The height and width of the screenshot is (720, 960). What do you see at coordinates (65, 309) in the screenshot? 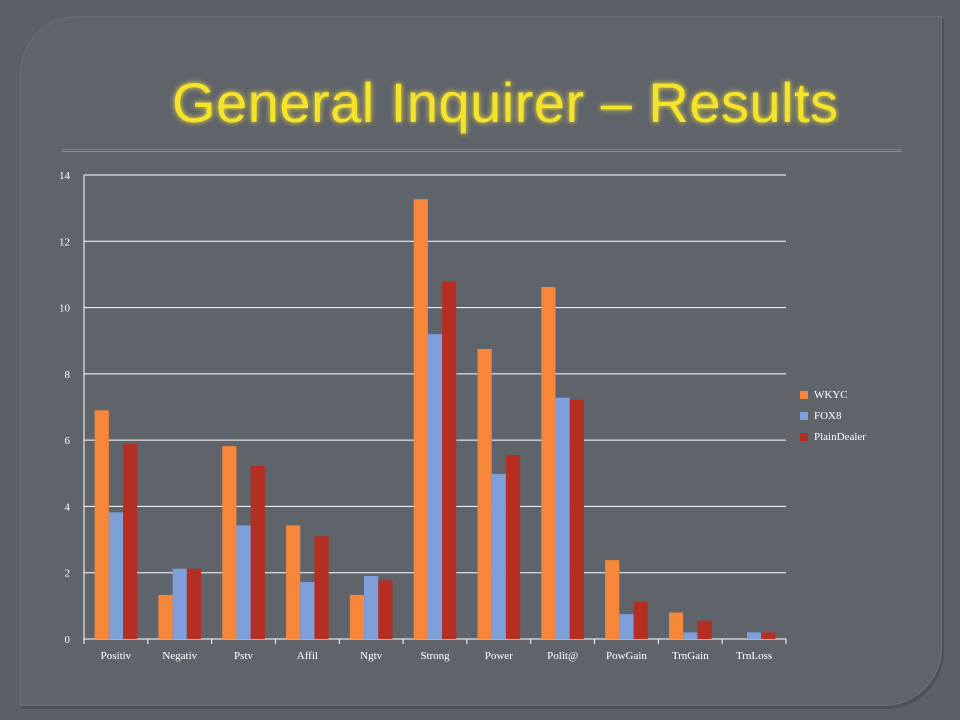
I see `y-tick-label: 10` at bounding box center [65, 309].